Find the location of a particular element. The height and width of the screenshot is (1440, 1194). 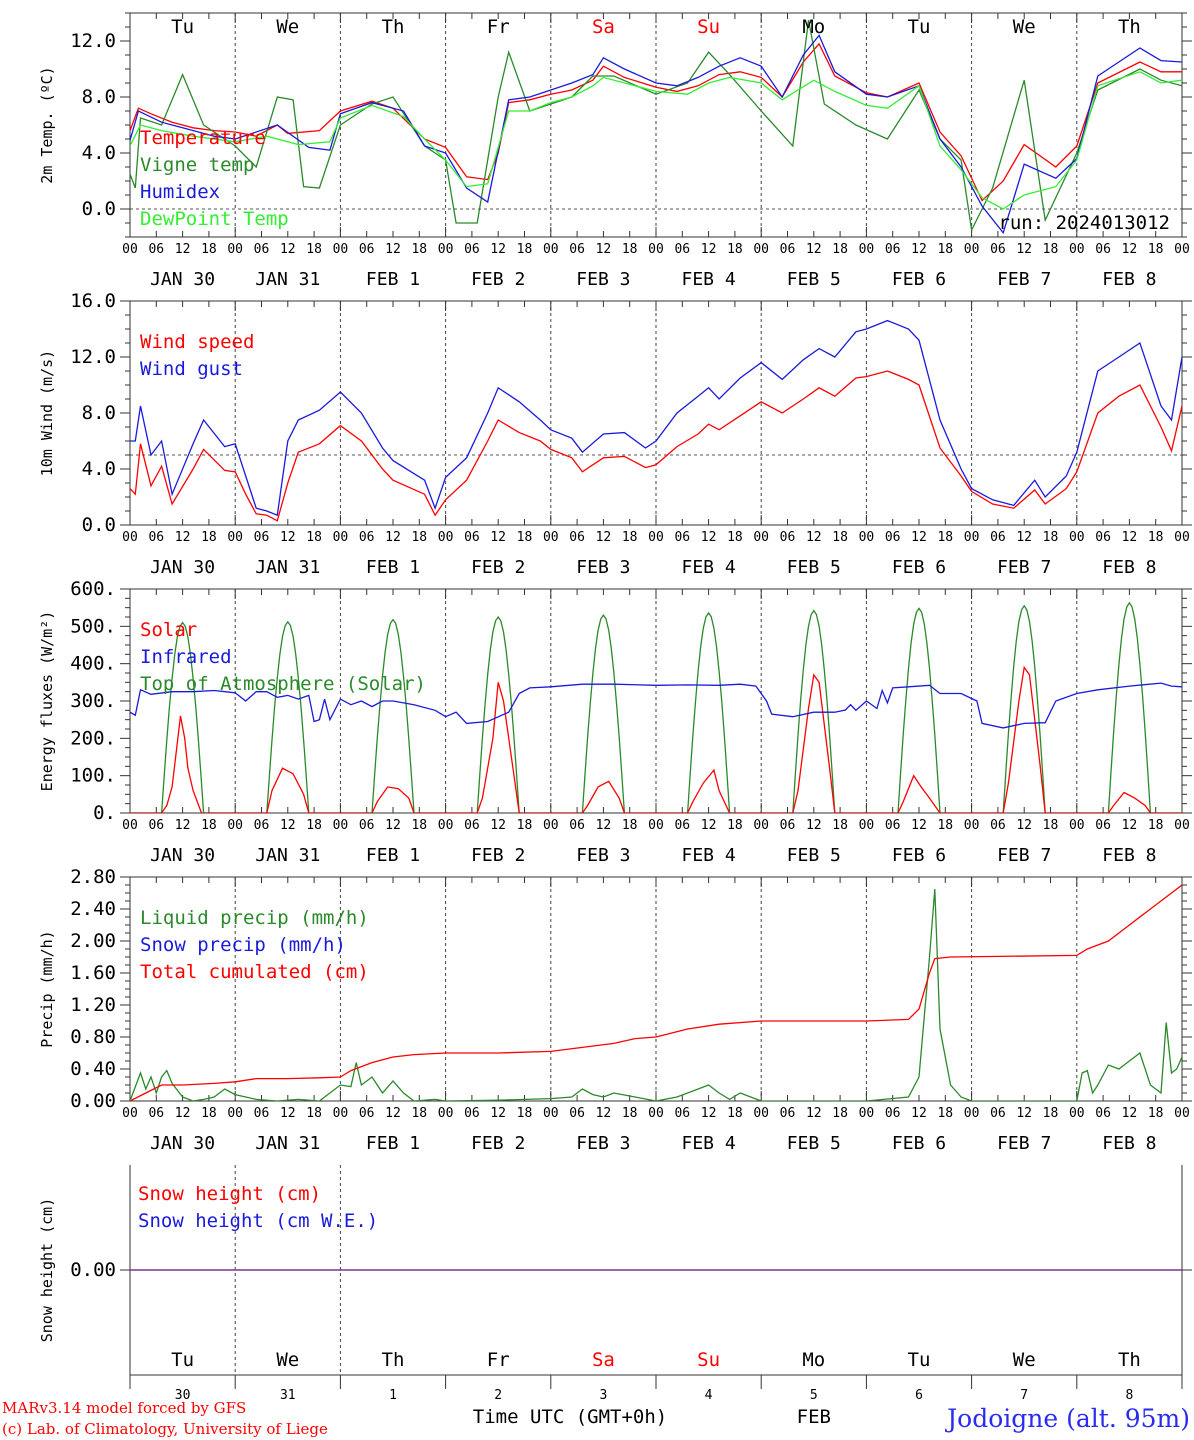

date-label: JAN 31 is located at coordinates (287, 1143).